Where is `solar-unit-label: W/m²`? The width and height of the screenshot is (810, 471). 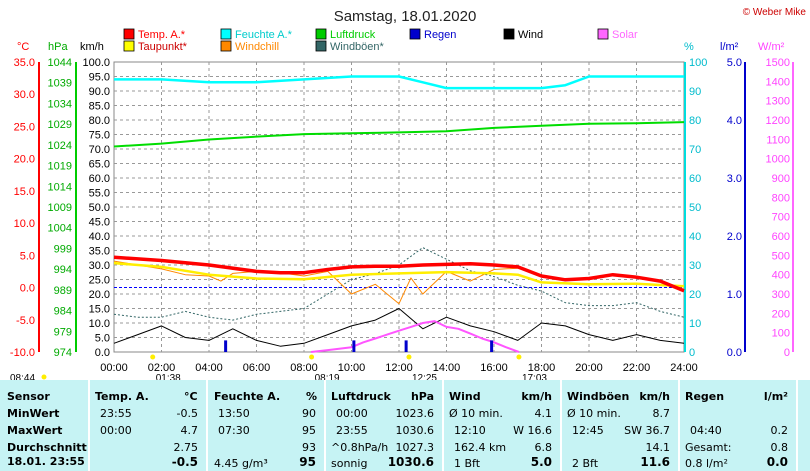
solar-unit-label: W/m² is located at coordinates (771, 47).